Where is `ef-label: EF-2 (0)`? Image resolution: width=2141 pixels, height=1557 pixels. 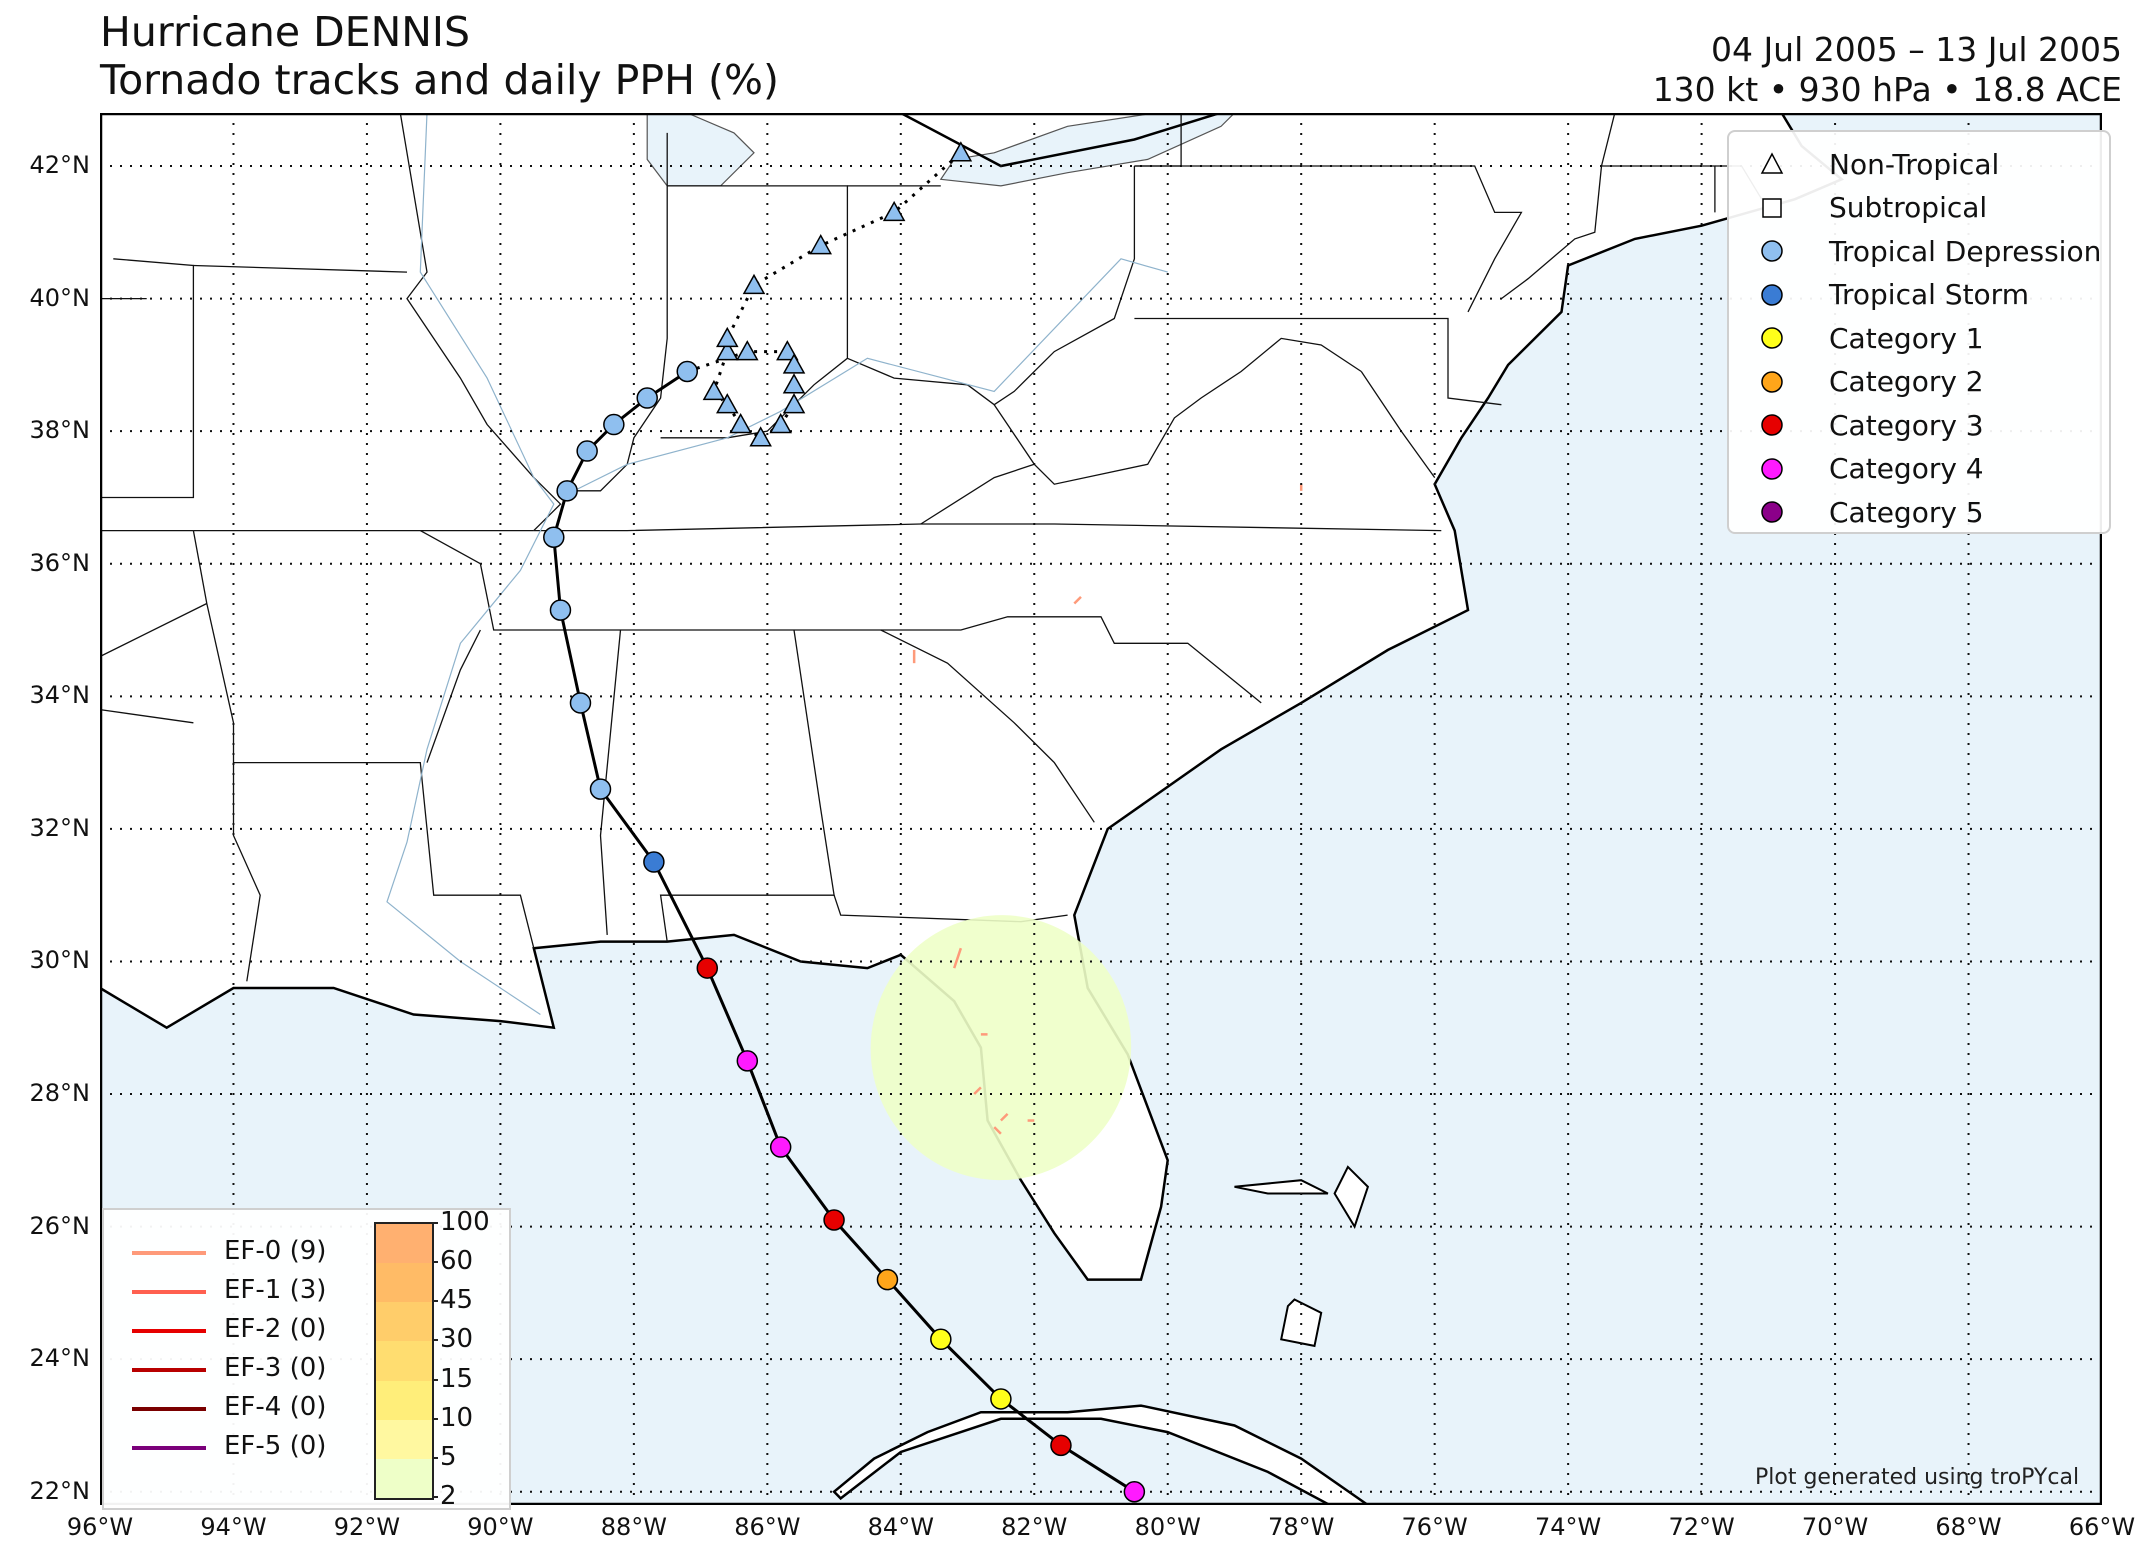 ef-label: EF-2 (0) is located at coordinates (275, 1329).